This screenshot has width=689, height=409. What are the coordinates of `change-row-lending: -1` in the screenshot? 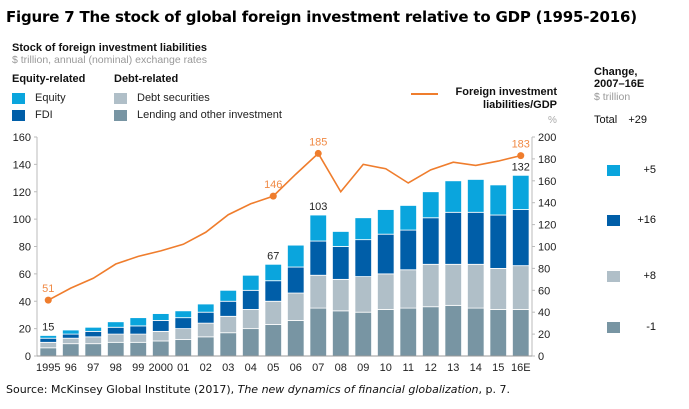 It's located at (631, 327).